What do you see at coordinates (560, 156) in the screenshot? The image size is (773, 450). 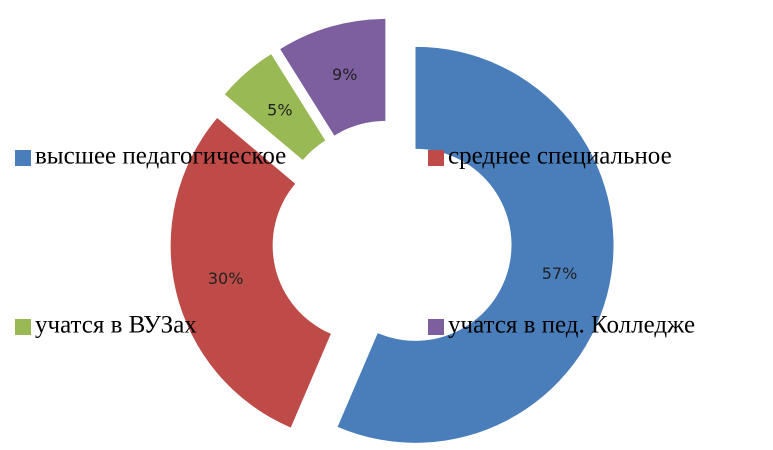 I see `legend-label: среднее специальное` at bounding box center [560, 156].